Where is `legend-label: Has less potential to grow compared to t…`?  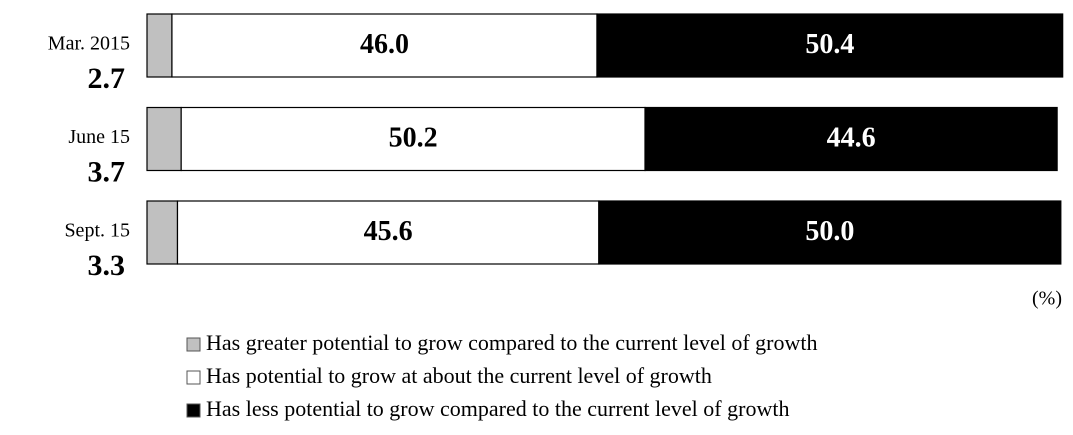
legend-label: Has less potential to grow compared to t… is located at coordinates (497, 408).